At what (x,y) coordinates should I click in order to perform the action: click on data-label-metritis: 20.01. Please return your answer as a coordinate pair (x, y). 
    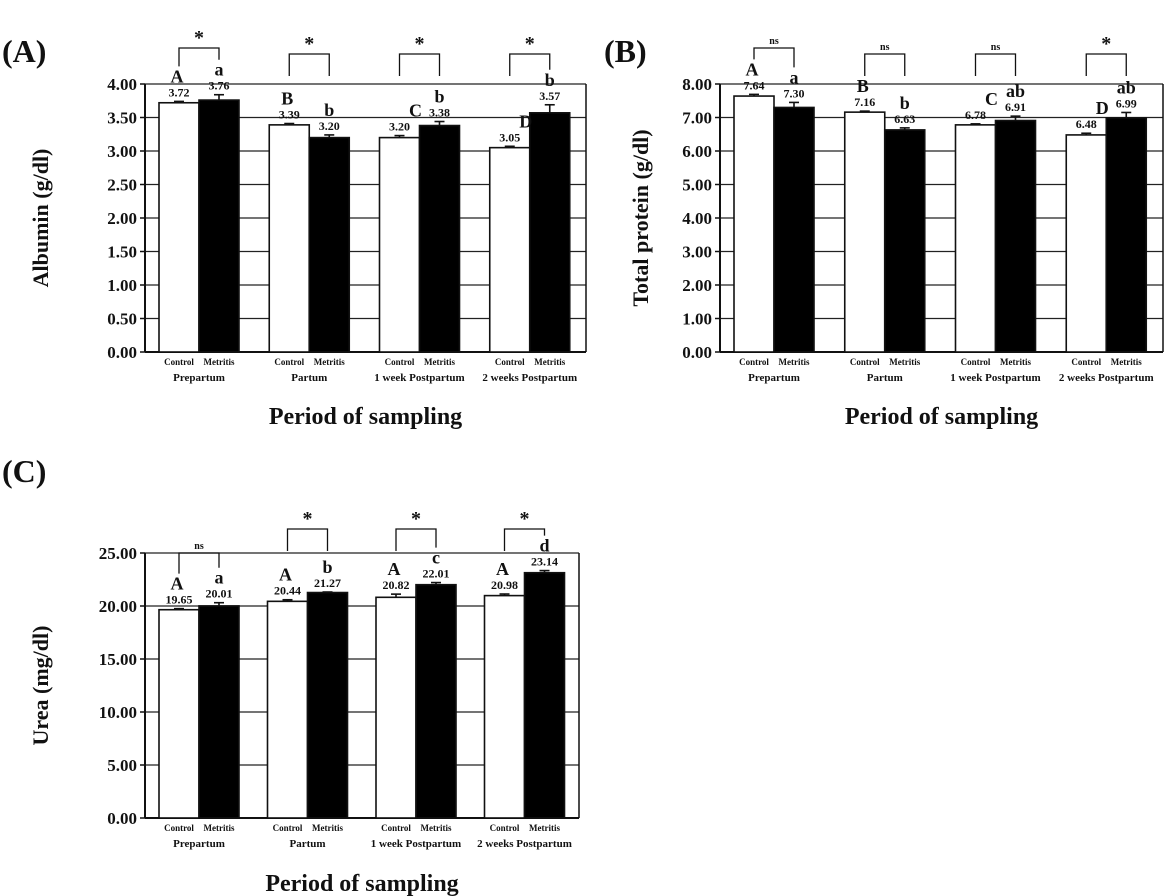
    Looking at the image, I should click on (219, 594).